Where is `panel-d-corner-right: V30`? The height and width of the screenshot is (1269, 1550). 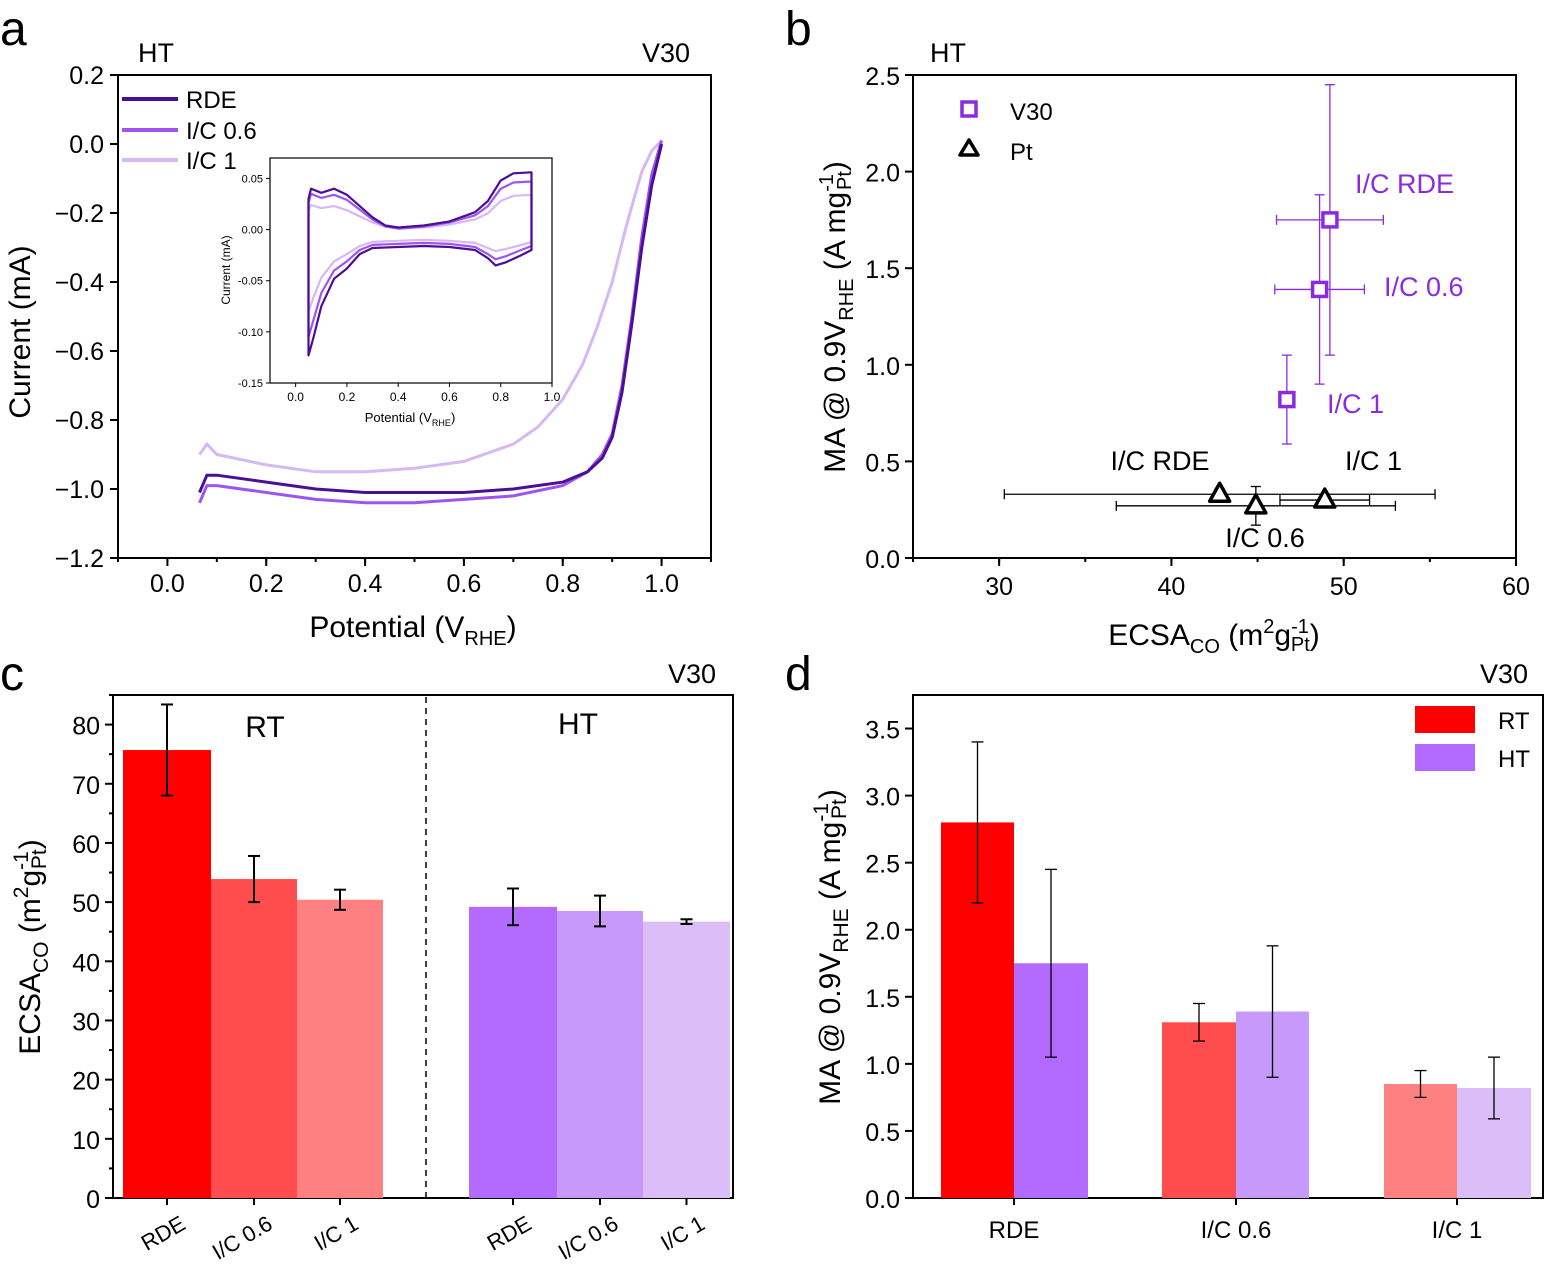 panel-d-corner-right: V30 is located at coordinates (1504, 674).